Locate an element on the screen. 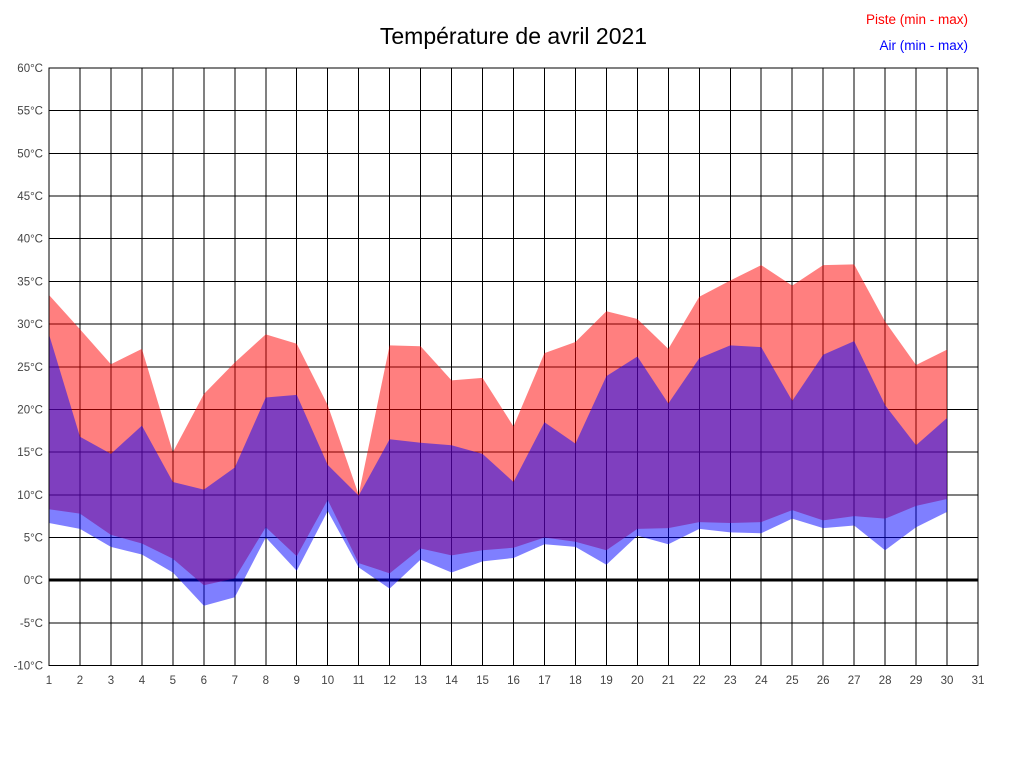 The height and width of the screenshot is (768, 1024). y-tick-label: 40°C is located at coordinates (30, 240).